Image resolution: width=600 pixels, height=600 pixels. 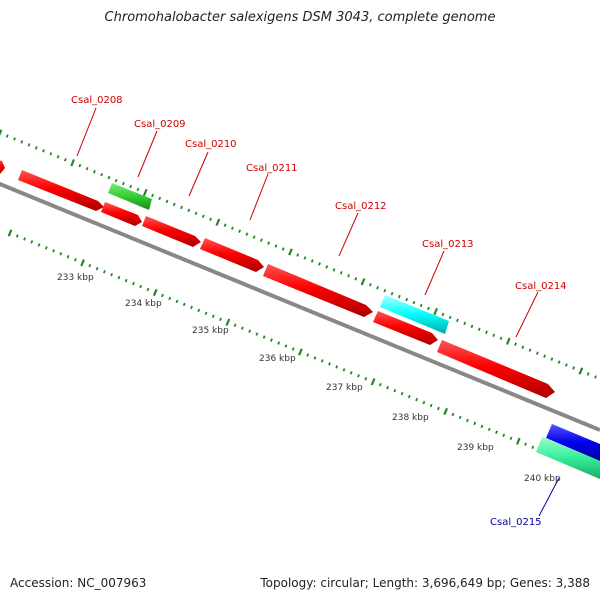 I want to click on label-csal-0209: Csal_0209, so click(x=160, y=124).